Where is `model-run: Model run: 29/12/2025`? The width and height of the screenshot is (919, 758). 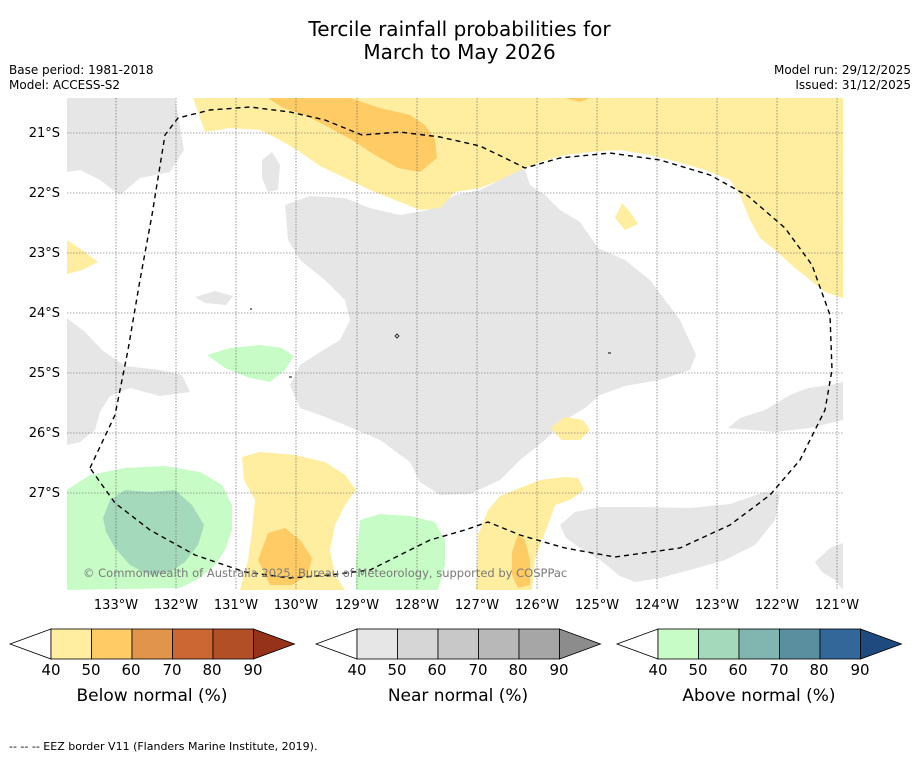 model-run: Model run: 29/12/2025 is located at coordinates (842, 70).